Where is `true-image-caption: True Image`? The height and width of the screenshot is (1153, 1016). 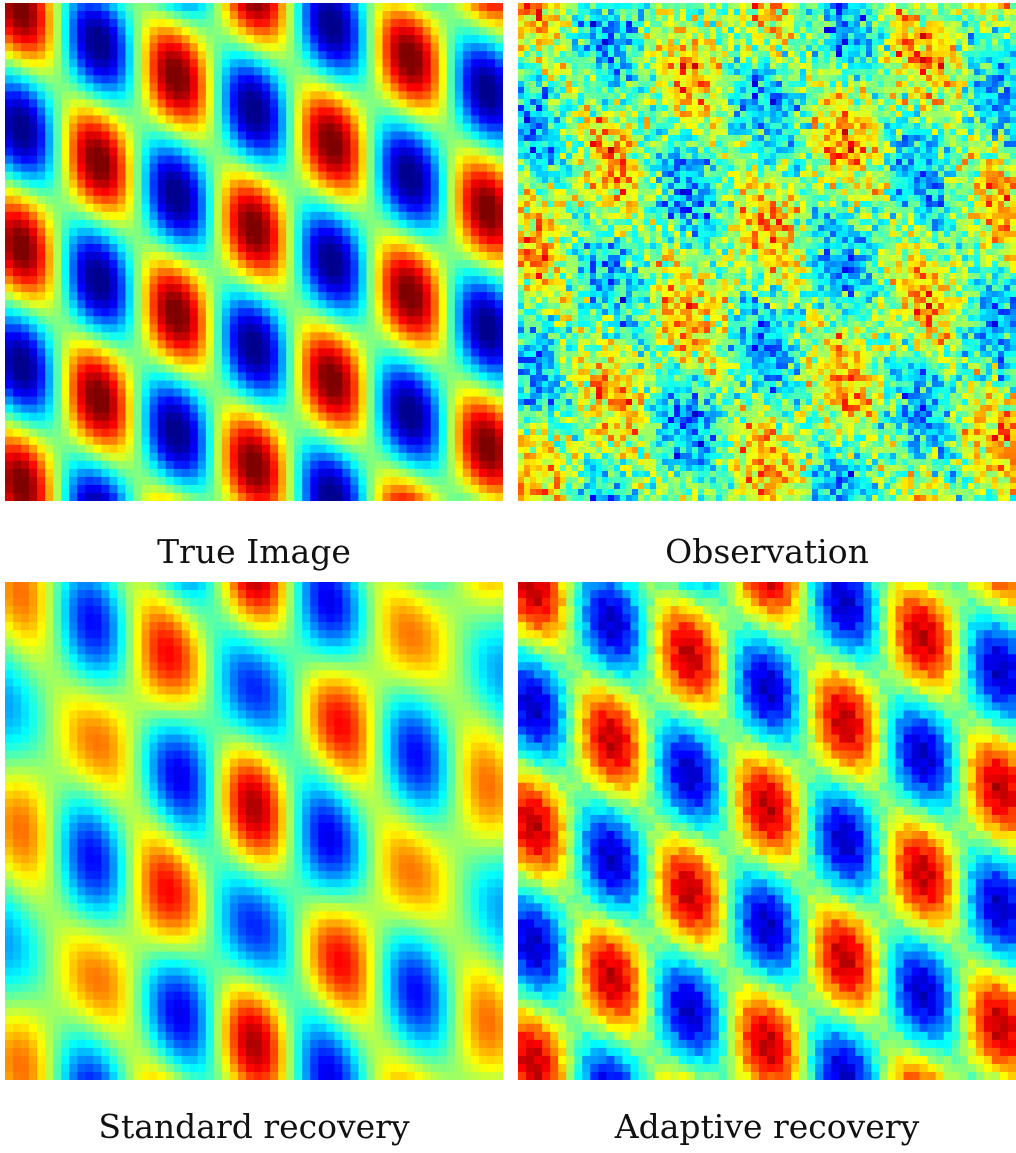
true-image-caption: True Image is located at coordinates (254, 551).